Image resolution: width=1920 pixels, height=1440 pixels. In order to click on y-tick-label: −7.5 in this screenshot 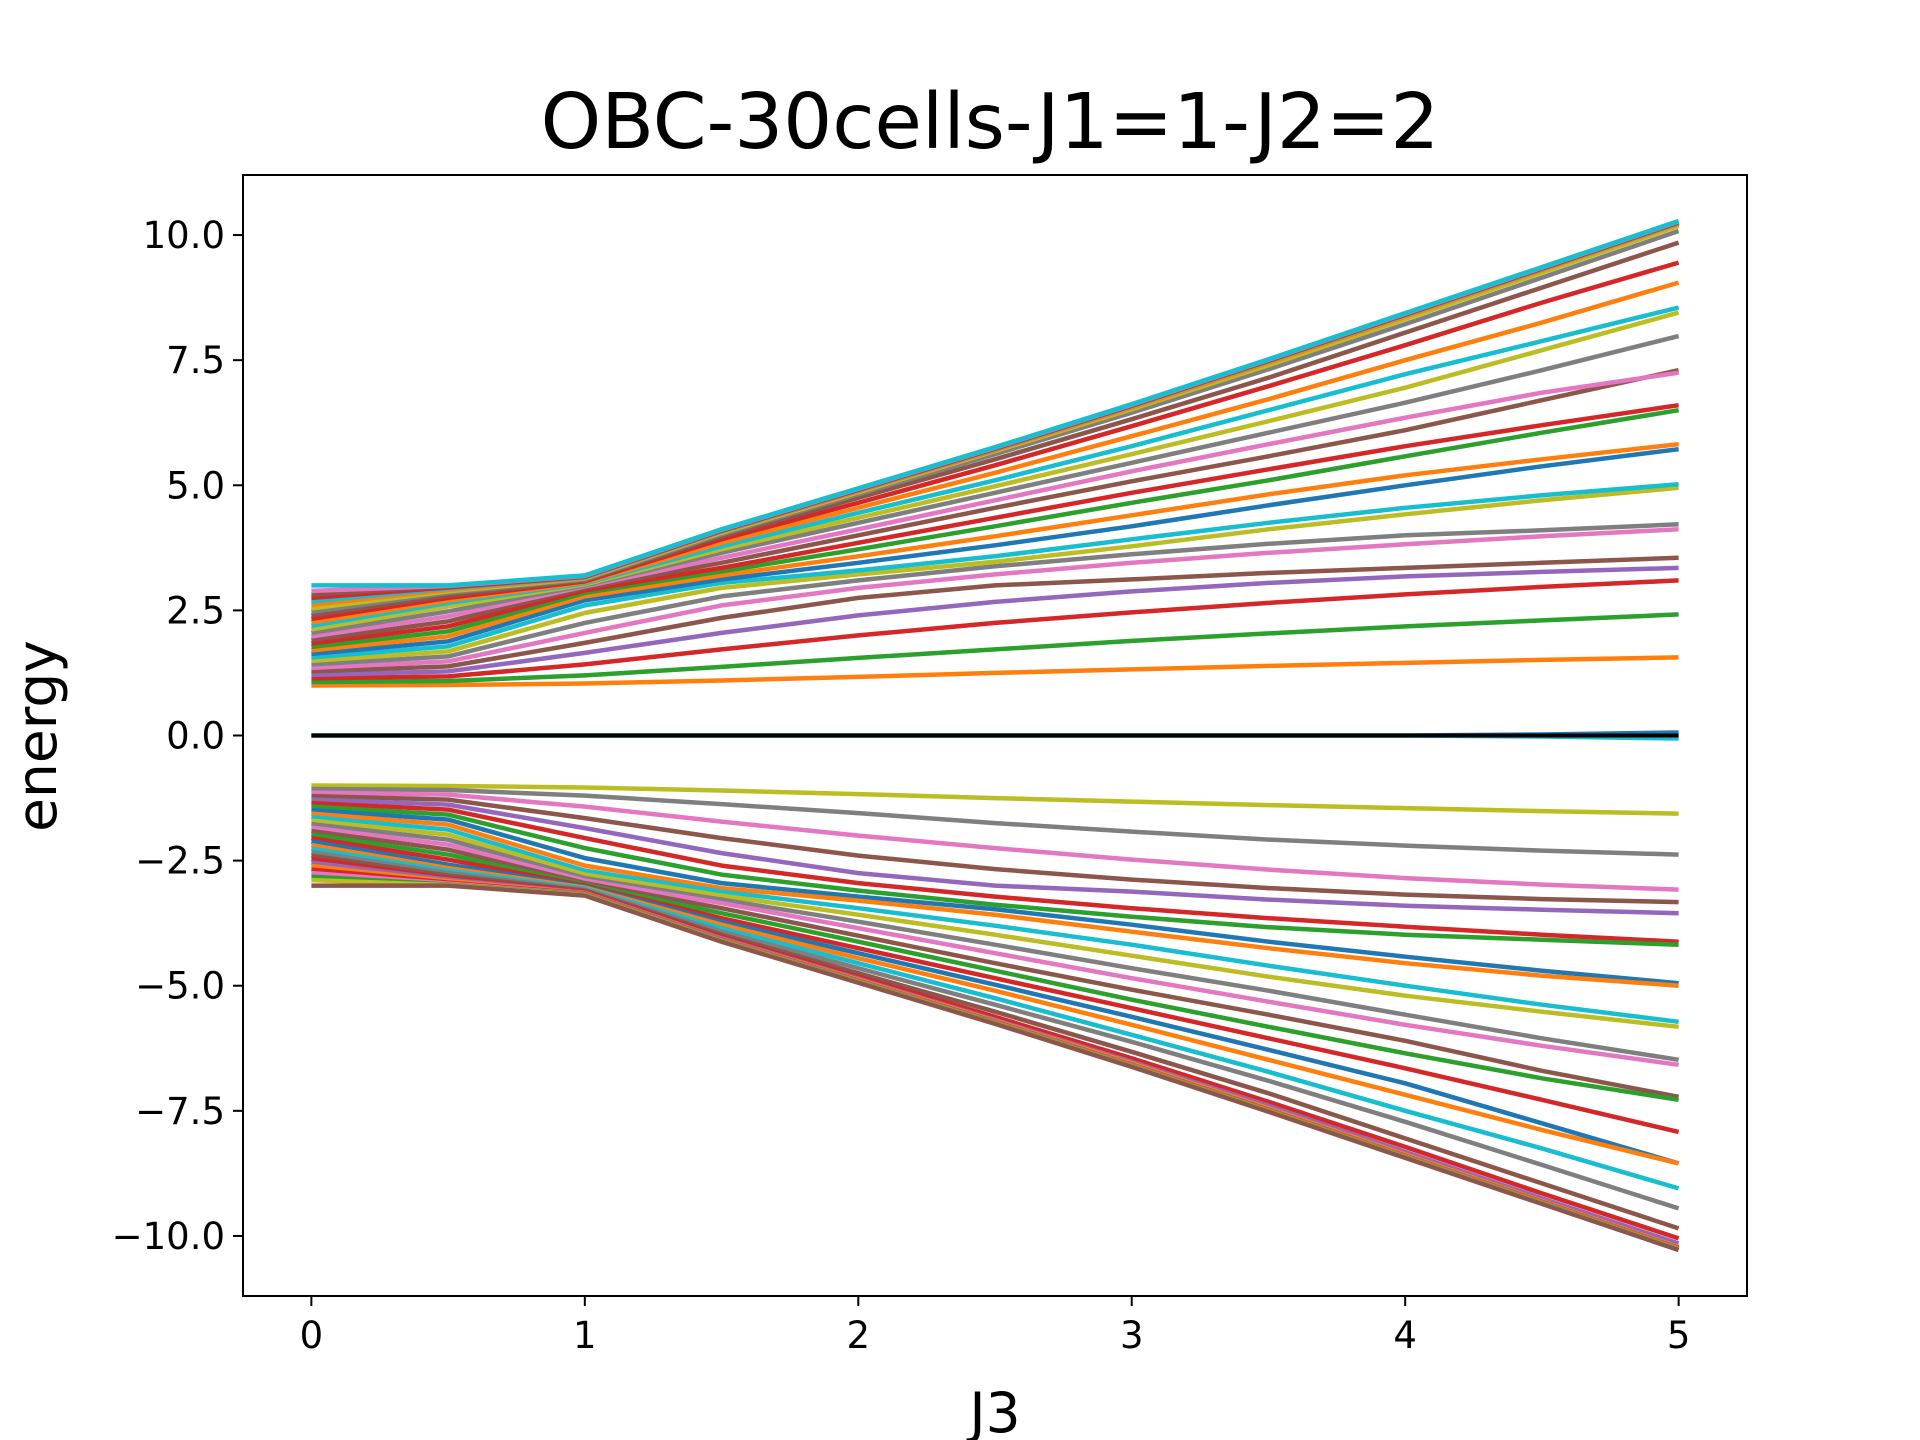, I will do `click(180, 1111)`.